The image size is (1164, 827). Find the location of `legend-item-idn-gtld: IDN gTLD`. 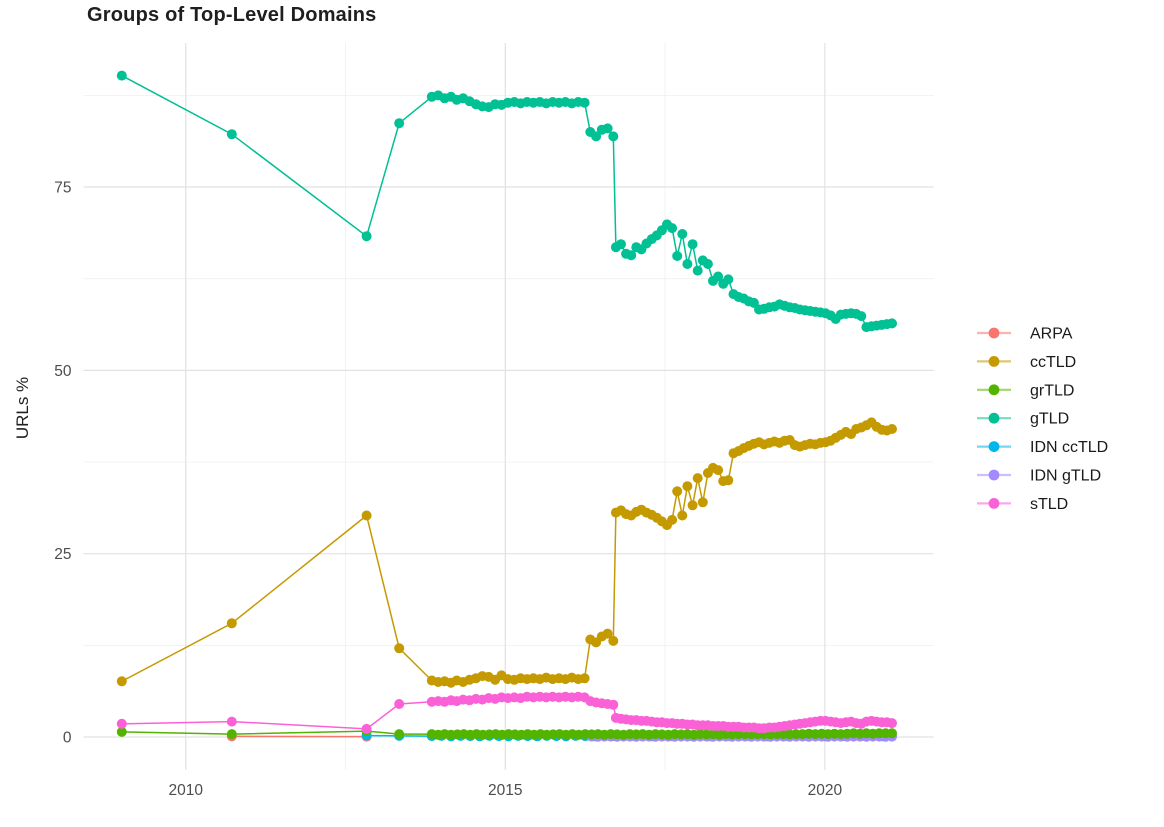

legend-item-idn-gtld: IDN gTLD is located at coordinates (1039, 476).